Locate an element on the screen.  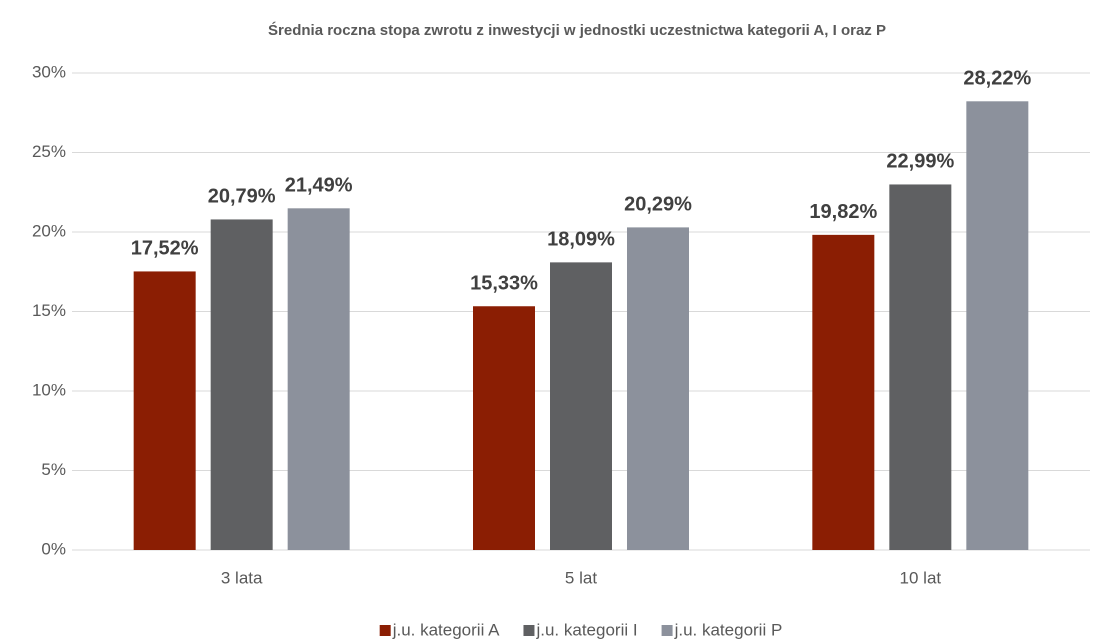
y-tick-label: 15% is located at coordinates (49, 310).